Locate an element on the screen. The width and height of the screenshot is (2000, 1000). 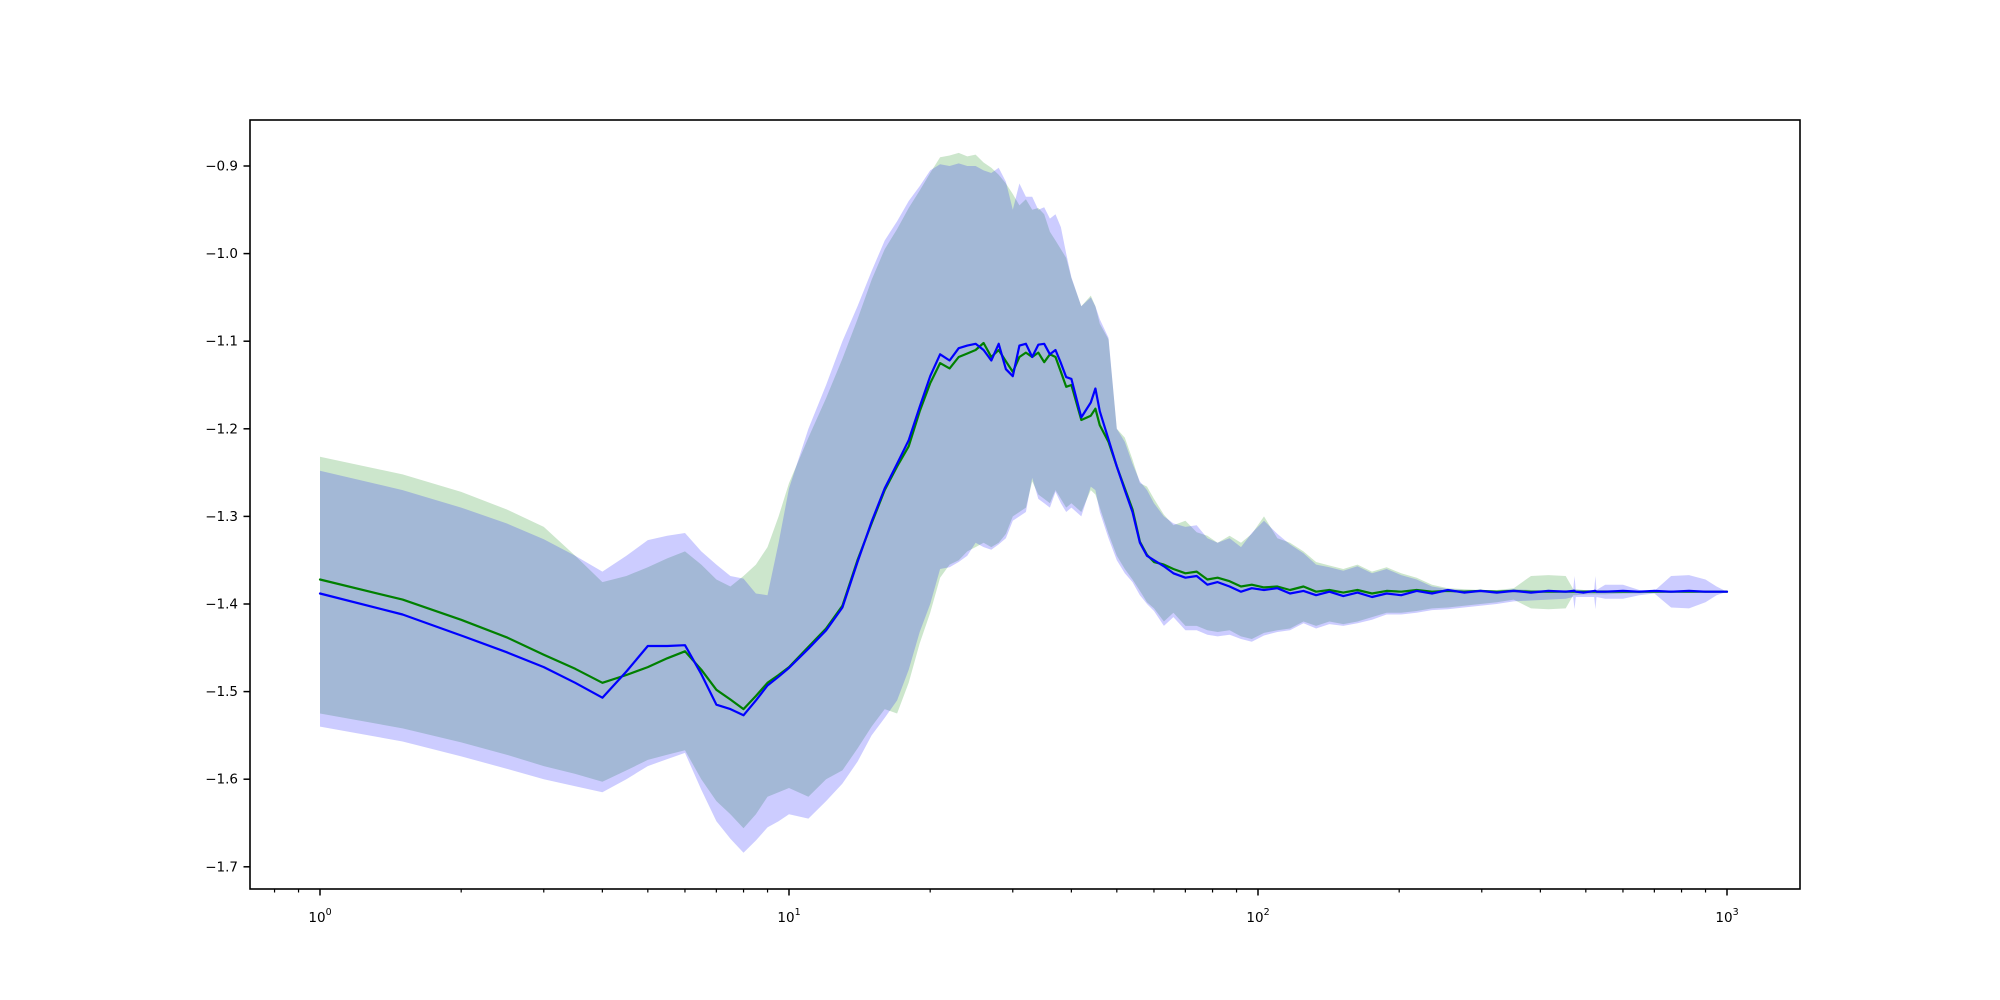
x-axis: 10⁰ 10¹ 10² 10³ is located at coordinates (1006, 907).